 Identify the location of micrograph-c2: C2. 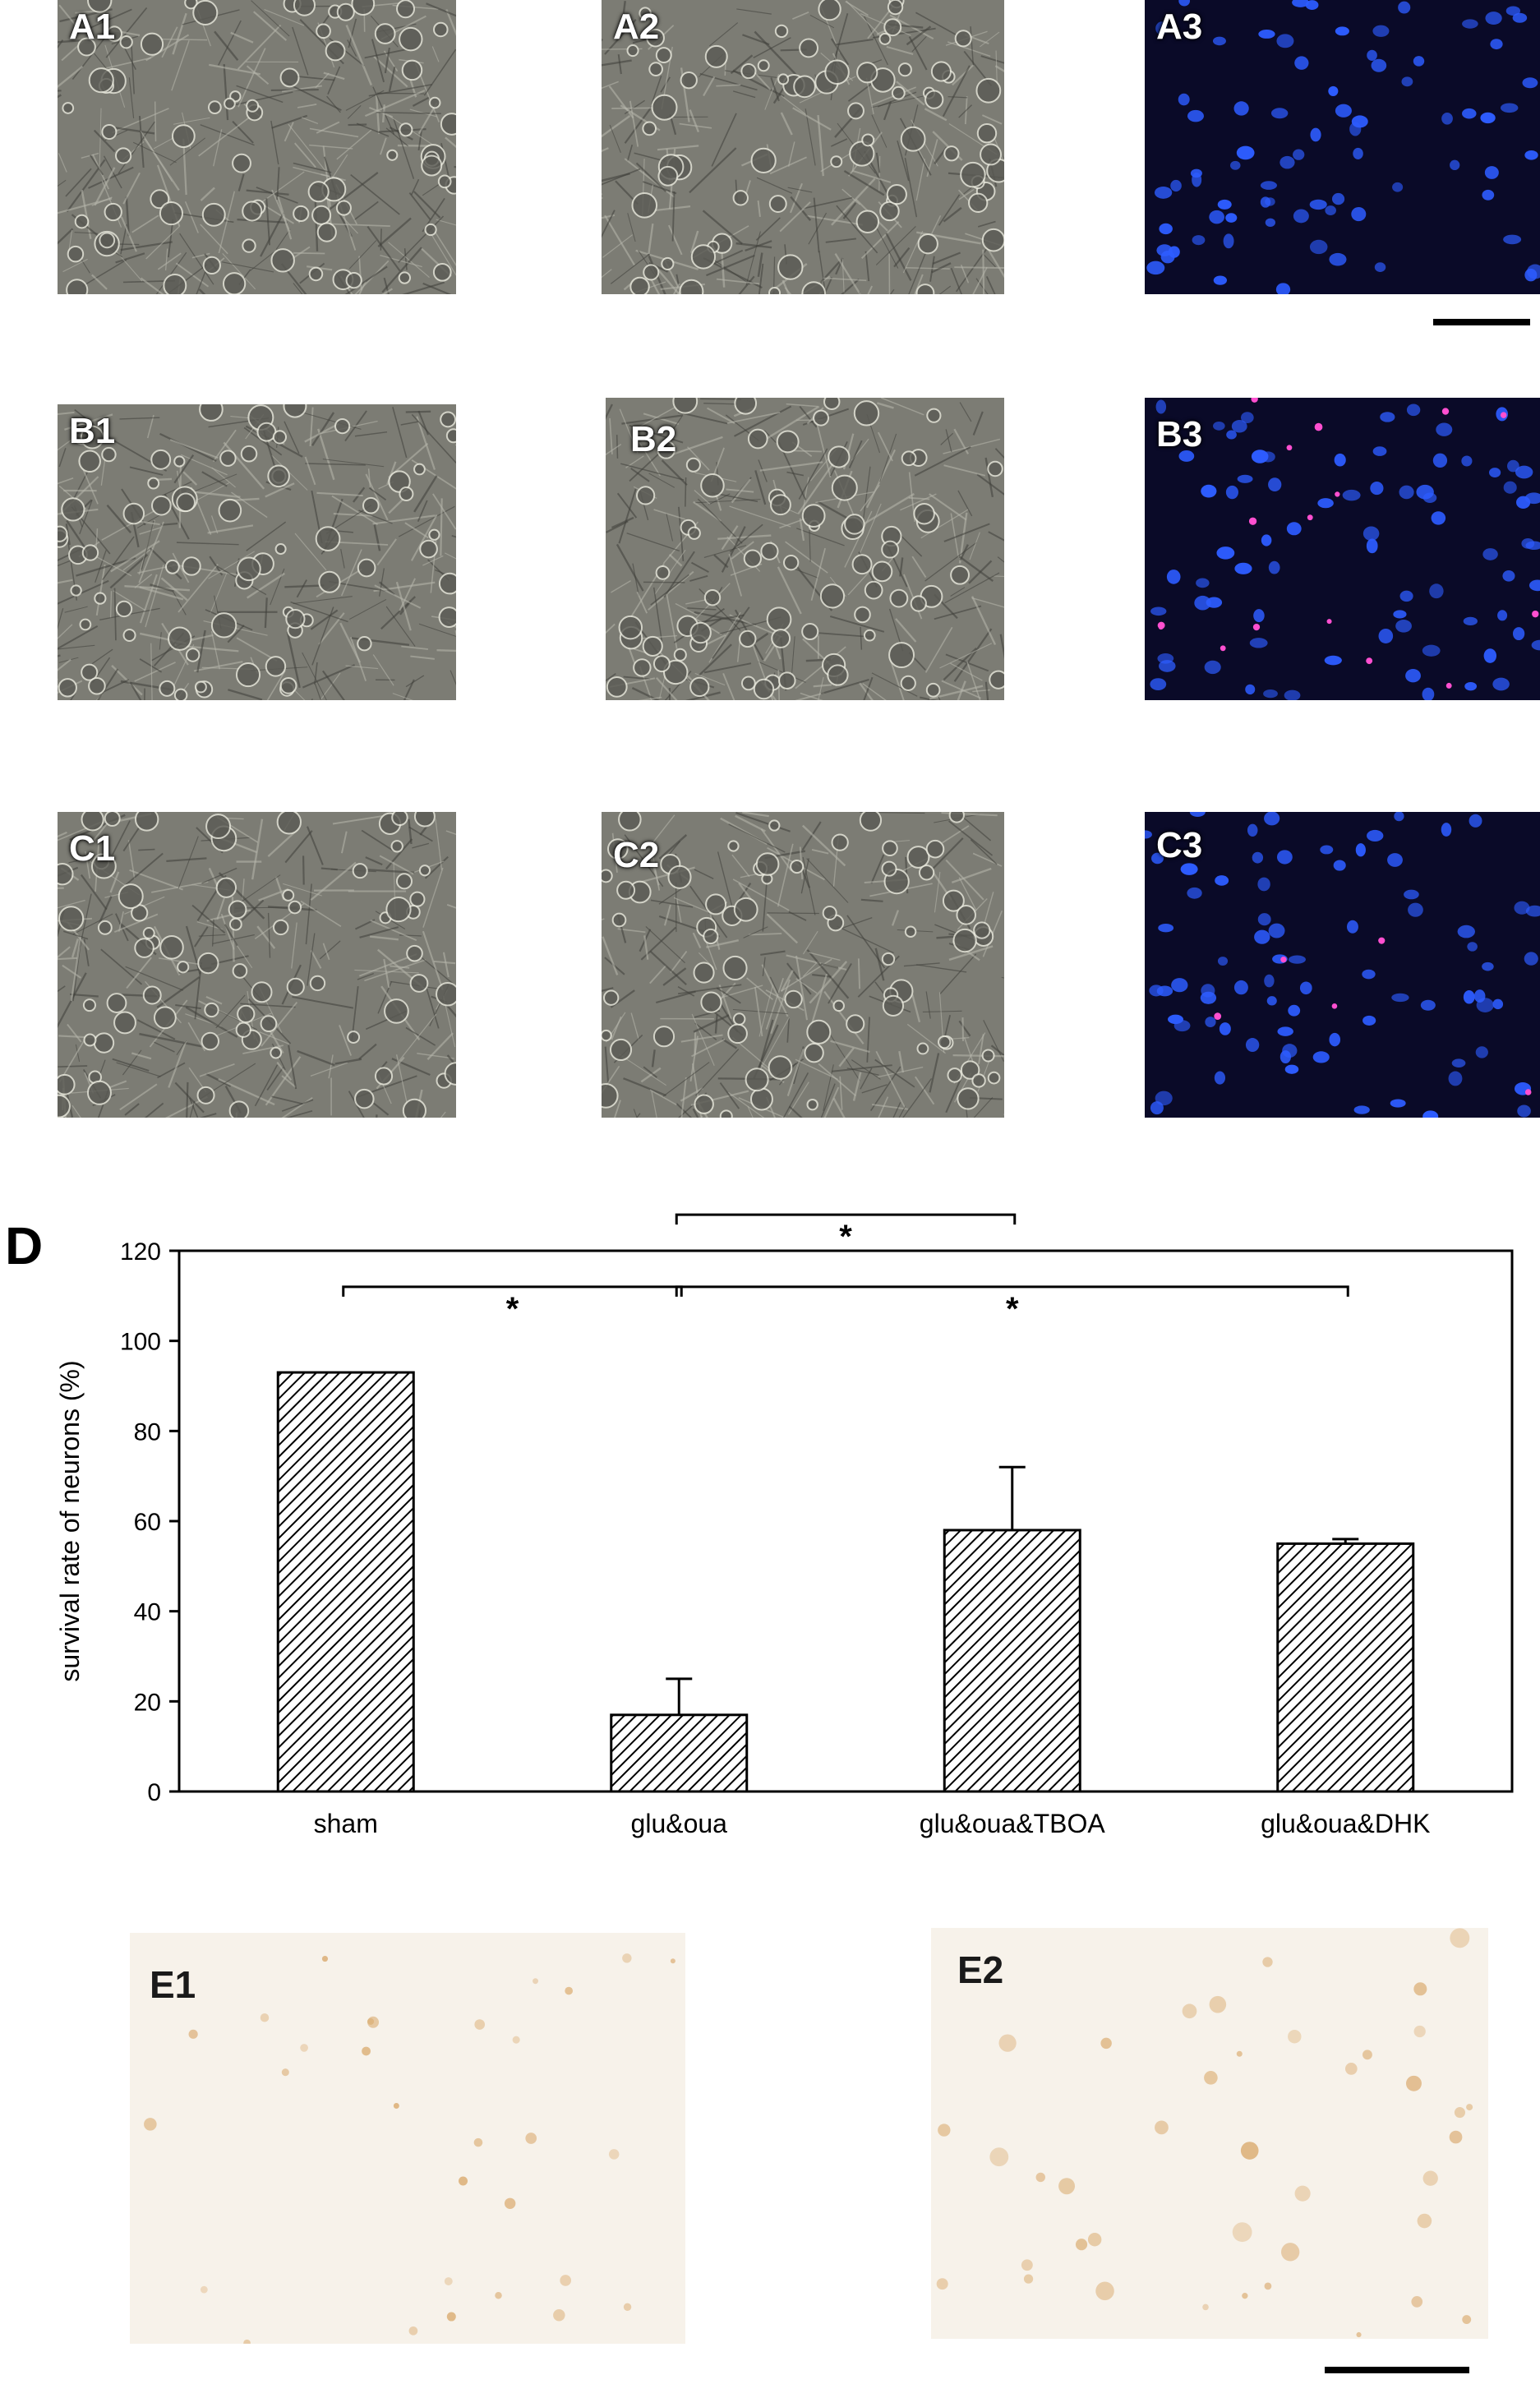
(803, 965).